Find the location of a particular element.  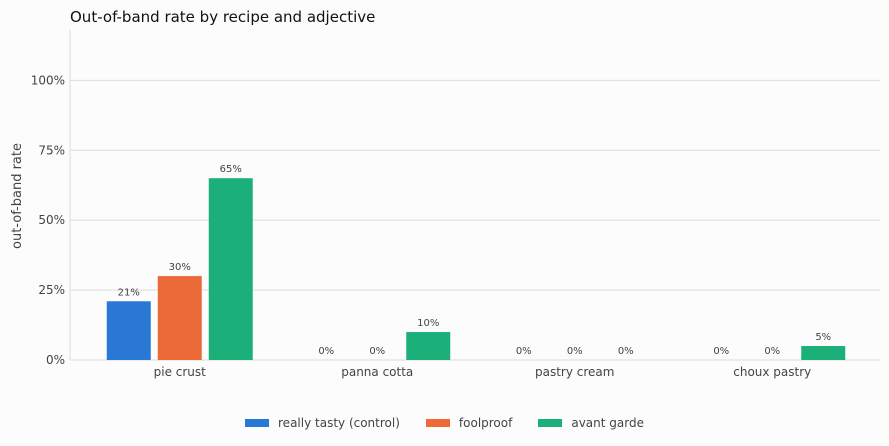

y-axis-ticks: 0% 25% 50% 75% 100% is located at coordinates (48, 220).